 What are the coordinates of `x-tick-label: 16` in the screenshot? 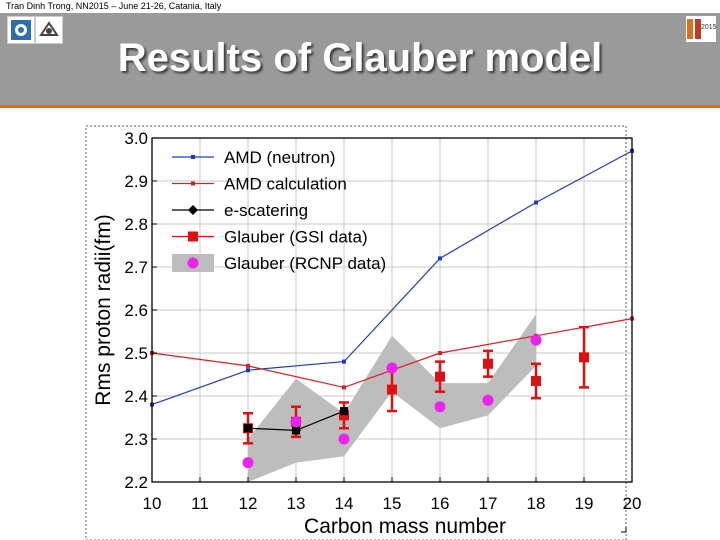 It's located at (440, 503).